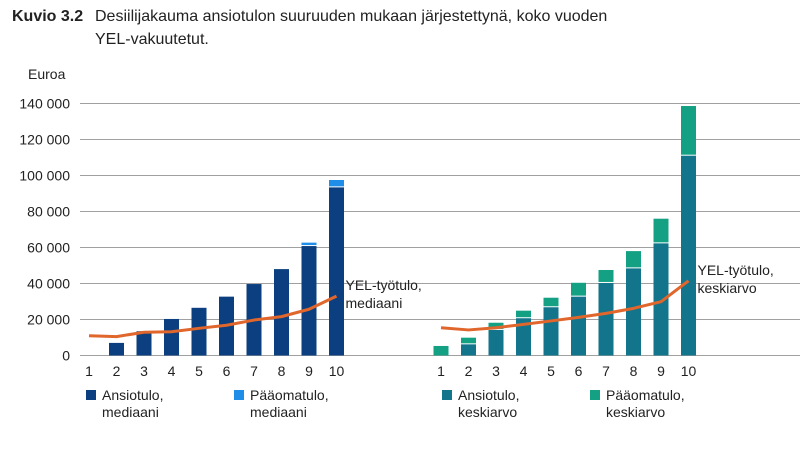 The height and width of the screenshot is (451, 804). What do you see at coordinates (48, 212) in the screenshot?
I see `y-tick-label: 80 000` at bounding box center [48, 212].